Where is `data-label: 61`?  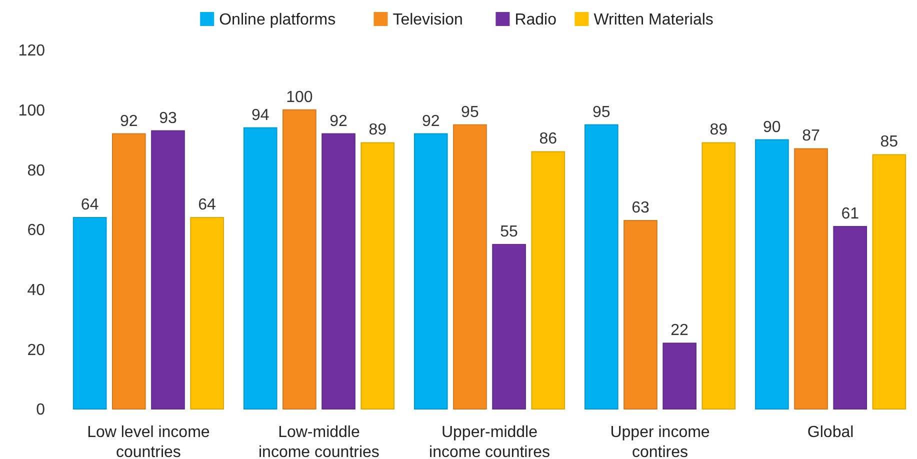 data-label: 61 is located at coordinates (850, 214).